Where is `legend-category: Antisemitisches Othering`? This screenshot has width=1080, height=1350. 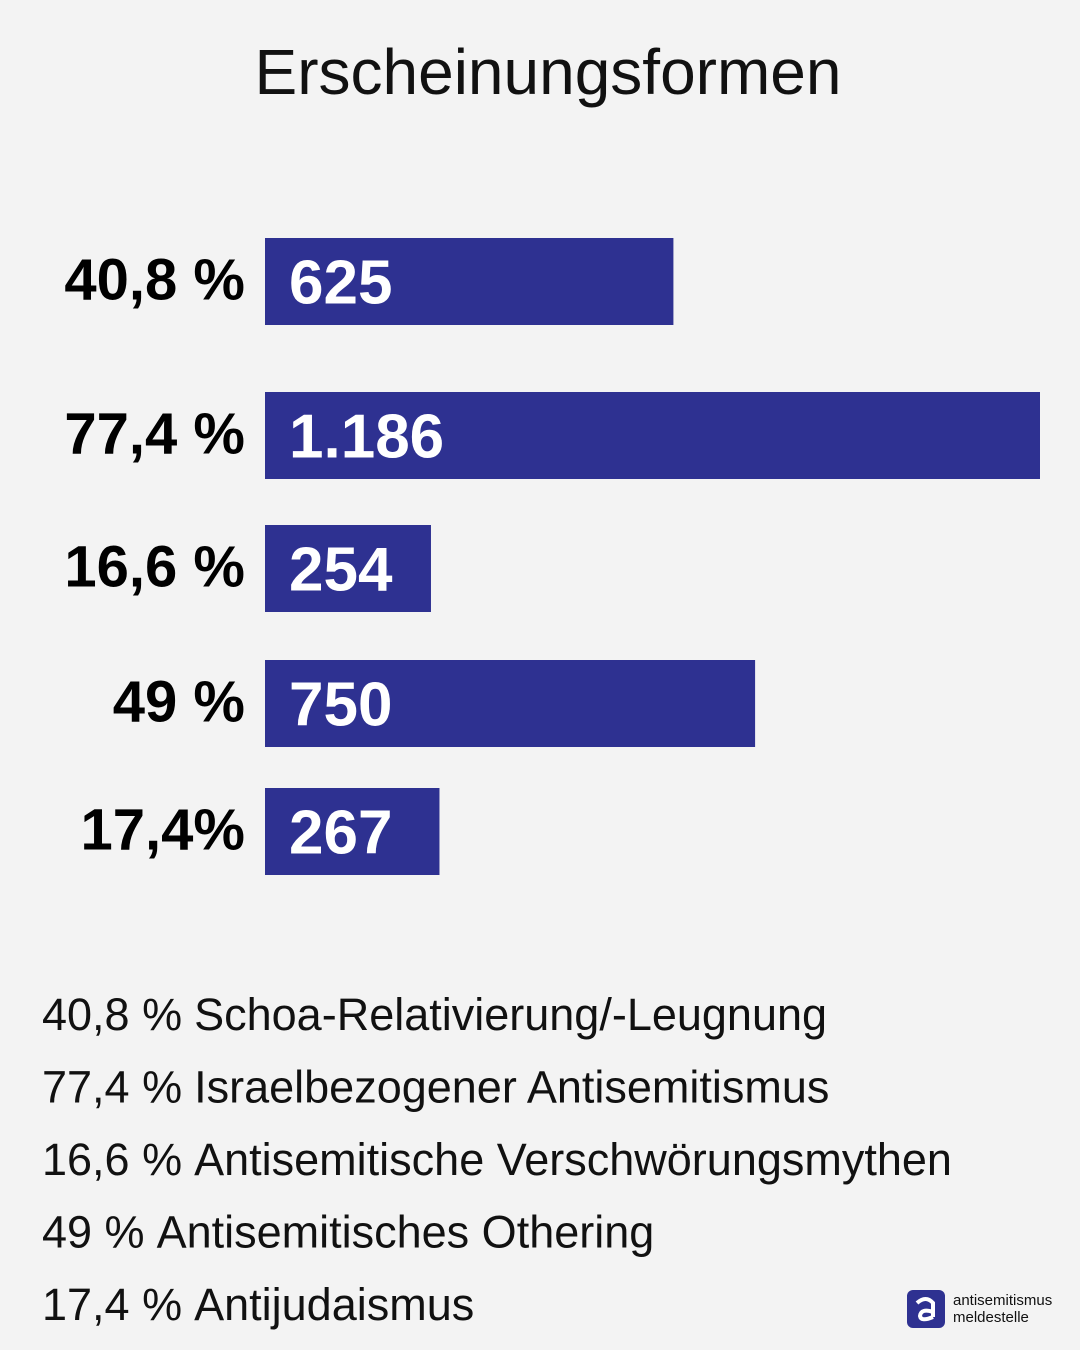 legend-category: Antisemitisches Othering is located at coordinates (406, 1232).